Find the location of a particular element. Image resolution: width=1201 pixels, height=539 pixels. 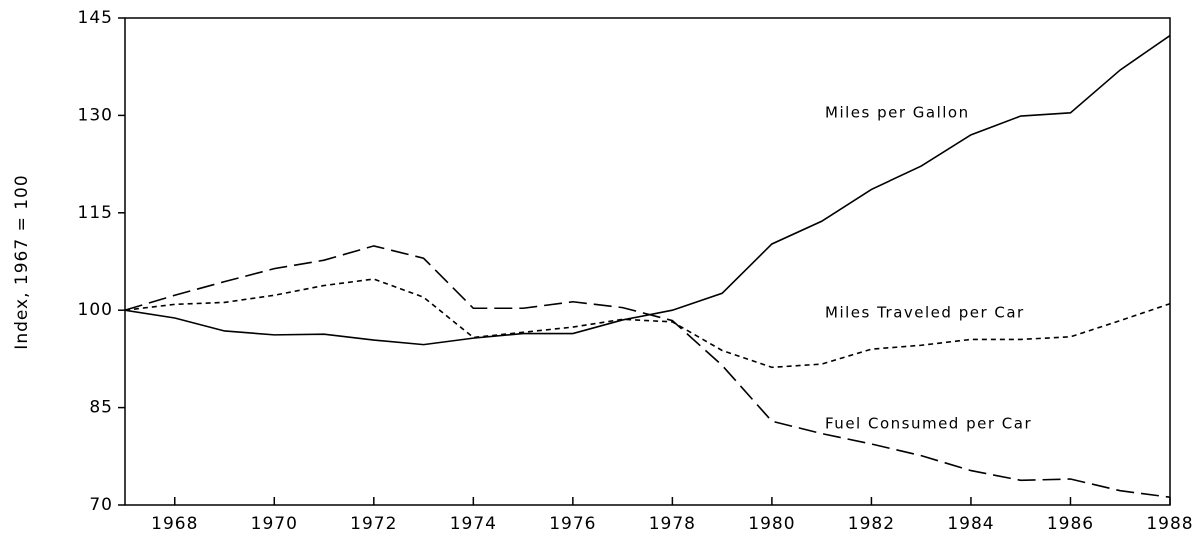

x-tick-label: 1968 is located at coordinates (174, 524).